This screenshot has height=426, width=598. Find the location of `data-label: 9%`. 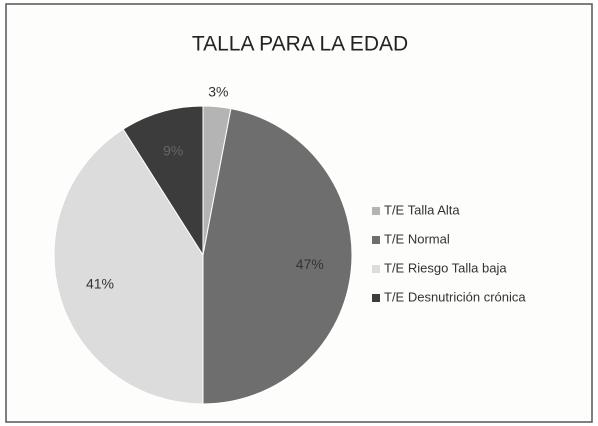

data-label: 9% is located at coordinates (173, 151).